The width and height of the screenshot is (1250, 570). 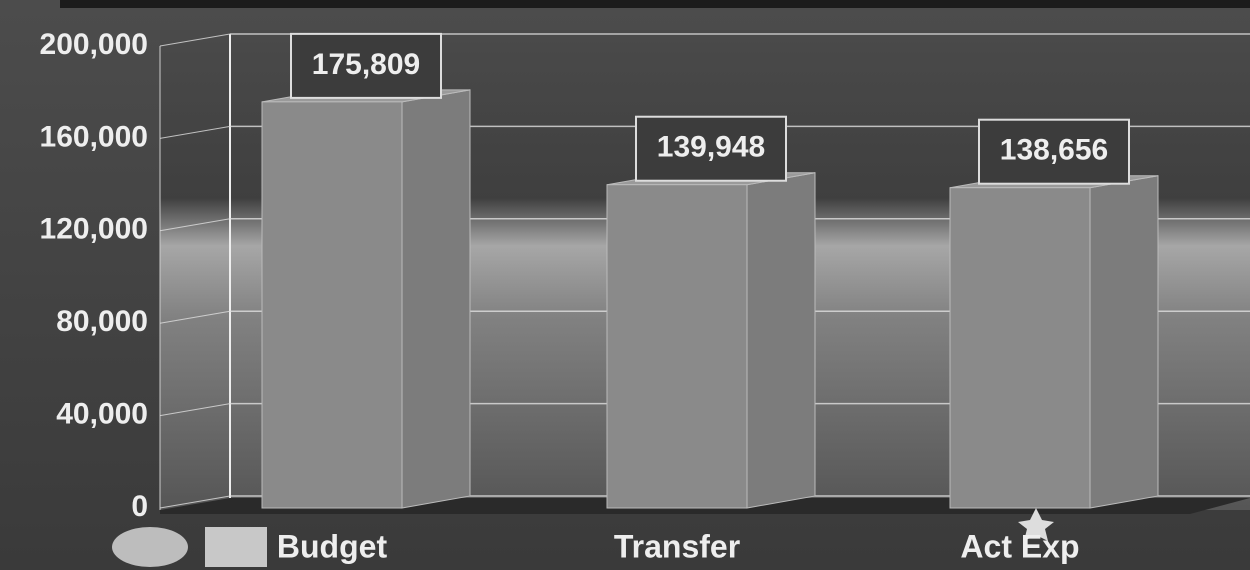 I want to click on x-tick-label: Budget, so click(x=332, y=546).